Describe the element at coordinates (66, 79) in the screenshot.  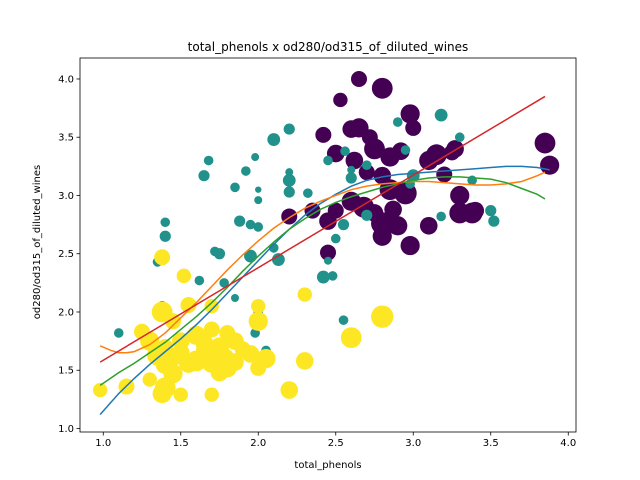
I see `y-tick-label: 4.0` at that location.